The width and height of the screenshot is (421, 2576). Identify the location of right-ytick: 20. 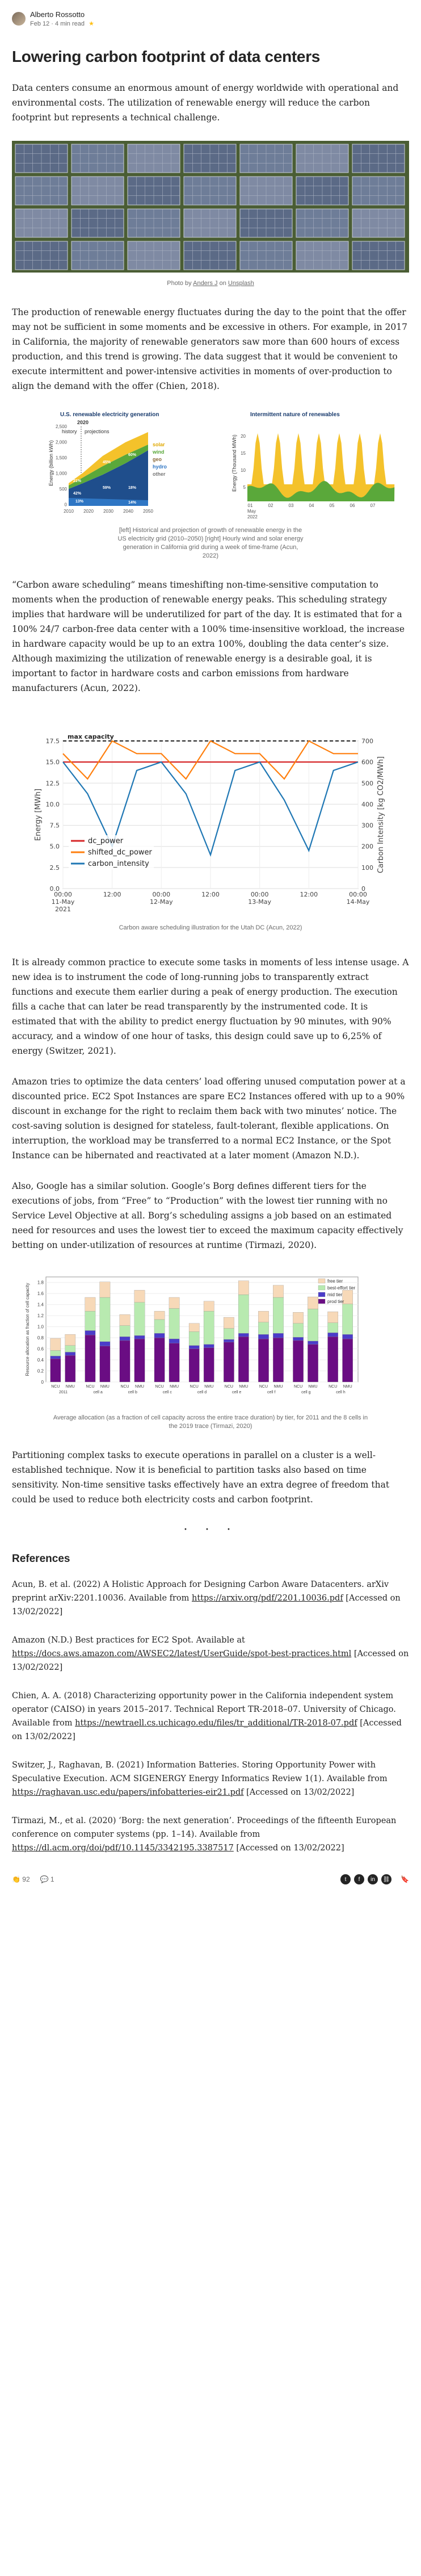
(243, 436).